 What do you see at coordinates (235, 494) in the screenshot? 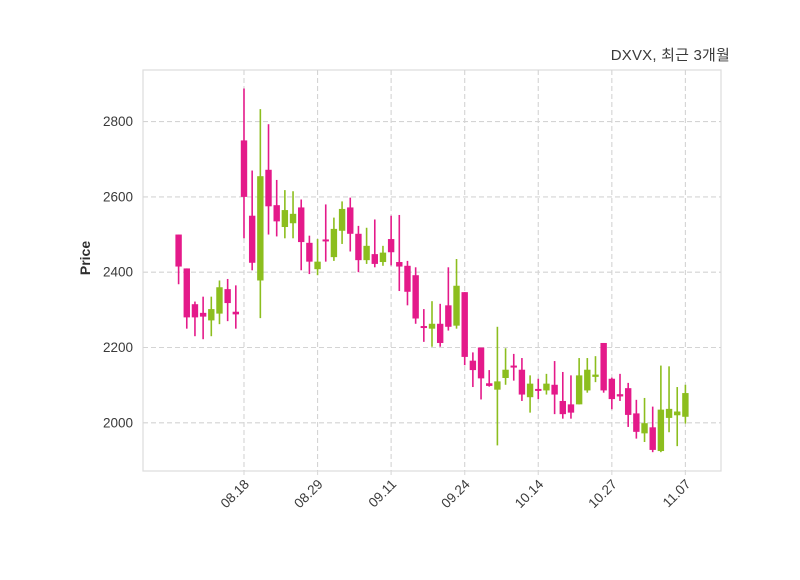
I see `x-tick-label: 08.18` at bounding box center [235, 494].